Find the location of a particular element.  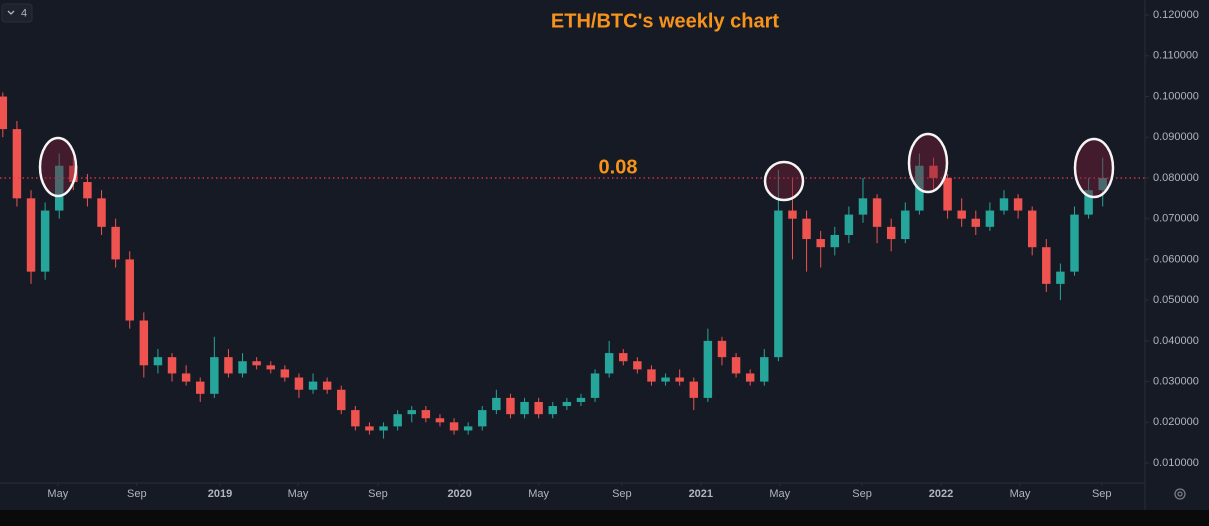

y-tick-label: 0.010000 is located at coordinates (1176, 463).